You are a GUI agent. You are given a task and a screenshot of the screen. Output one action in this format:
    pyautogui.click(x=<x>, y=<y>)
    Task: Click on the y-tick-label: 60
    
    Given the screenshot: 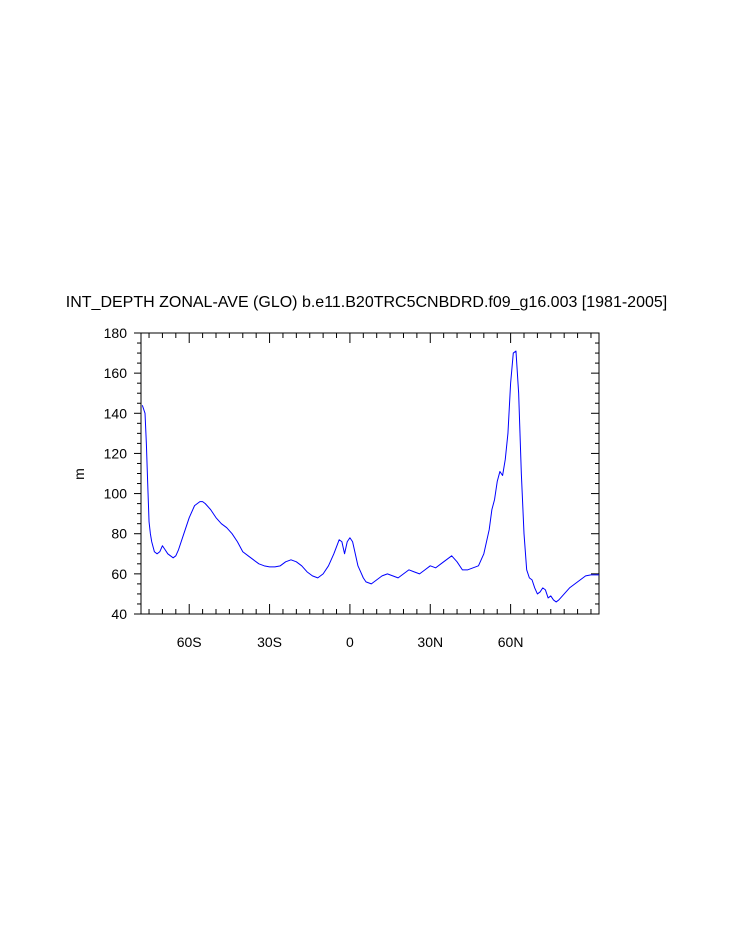 What is the action you would take?
    pyautogui.click(x=119, y=574)
    